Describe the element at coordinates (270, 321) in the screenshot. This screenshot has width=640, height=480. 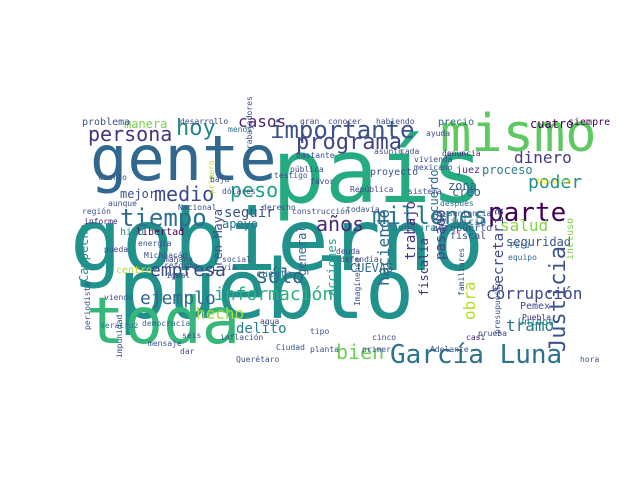
I see `word-agua: agua` at that location.